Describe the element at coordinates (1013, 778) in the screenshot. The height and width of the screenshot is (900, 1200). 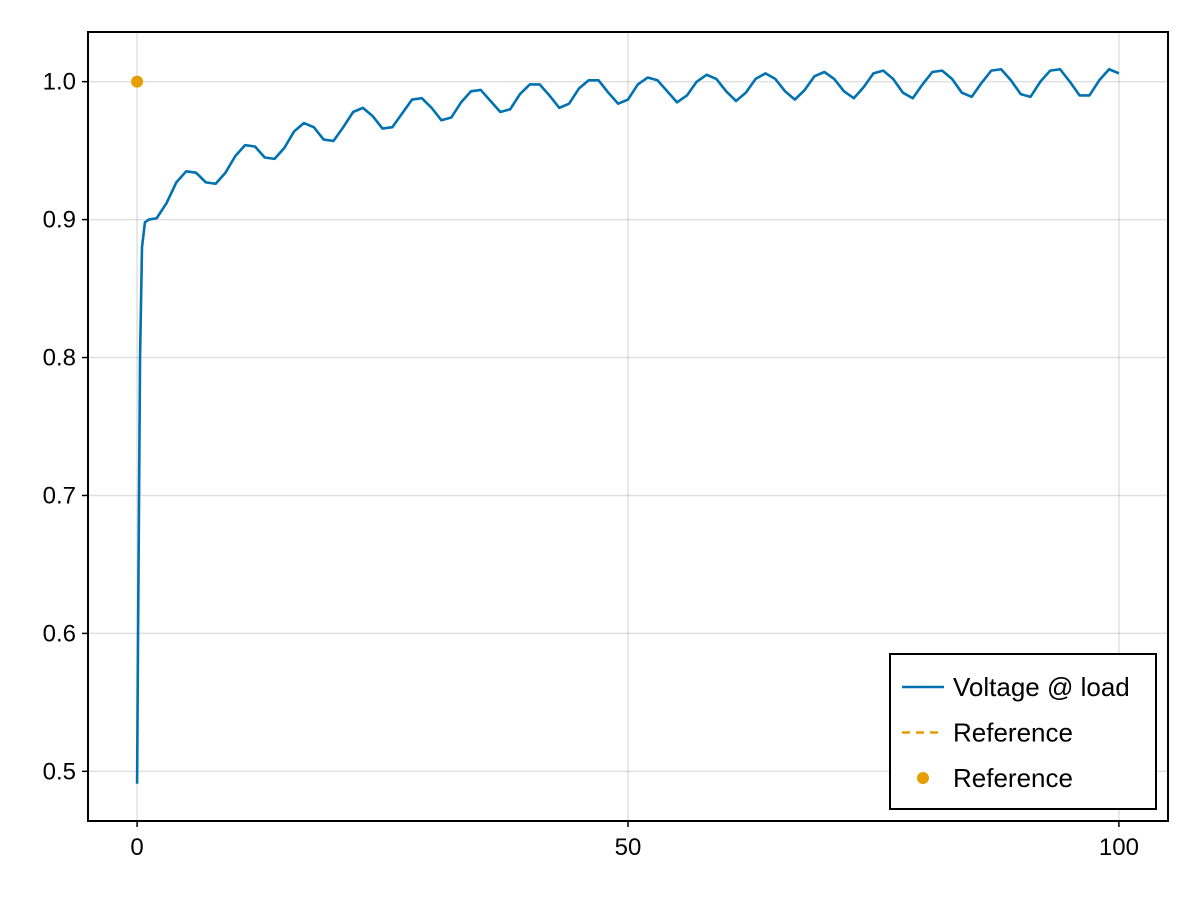
I see `legend-label-2: Reference` at that location.